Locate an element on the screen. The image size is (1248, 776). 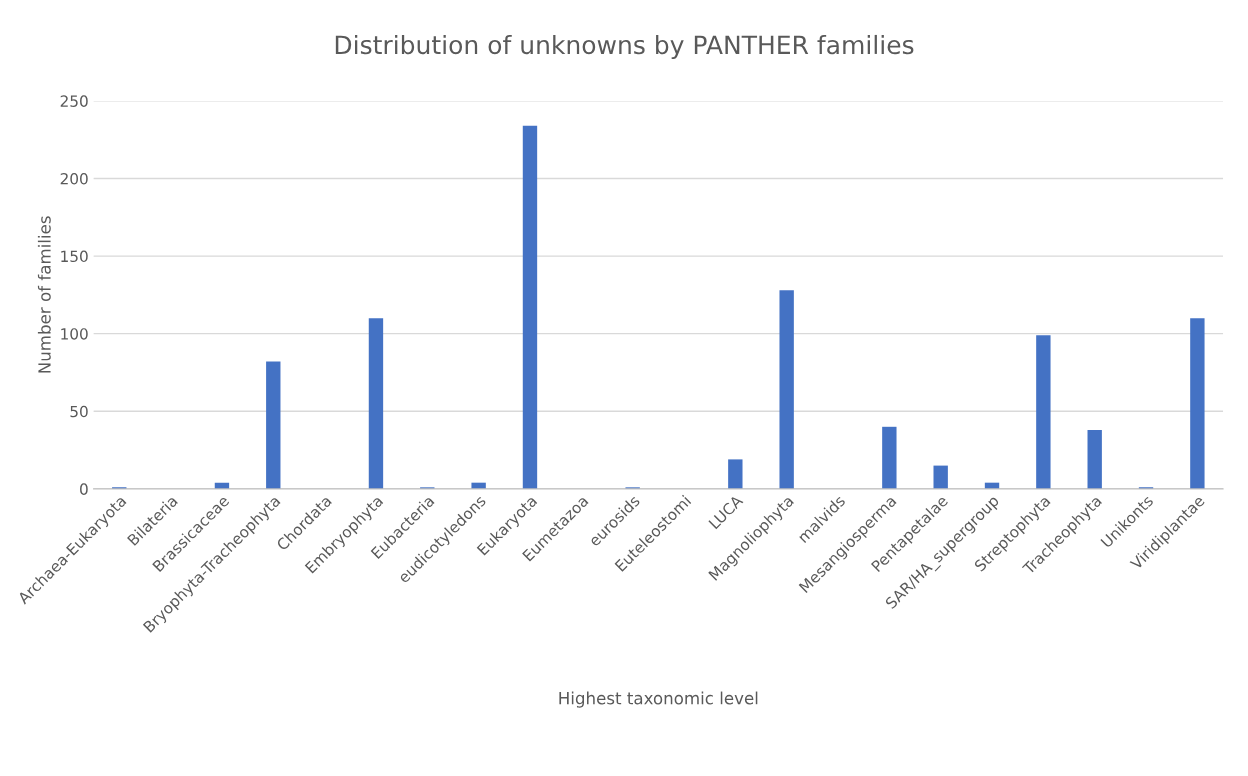
y-tick-label: 250 is located at coordinates (74, 101).